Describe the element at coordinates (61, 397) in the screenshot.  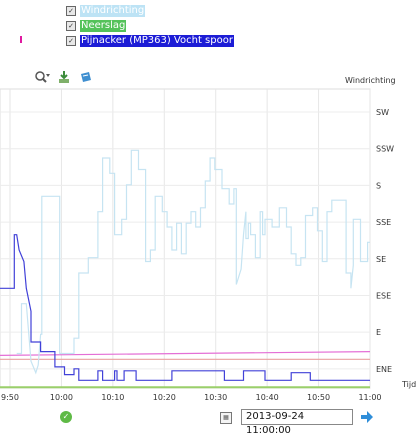
I see `x-tick-label: 10:00` at that location.